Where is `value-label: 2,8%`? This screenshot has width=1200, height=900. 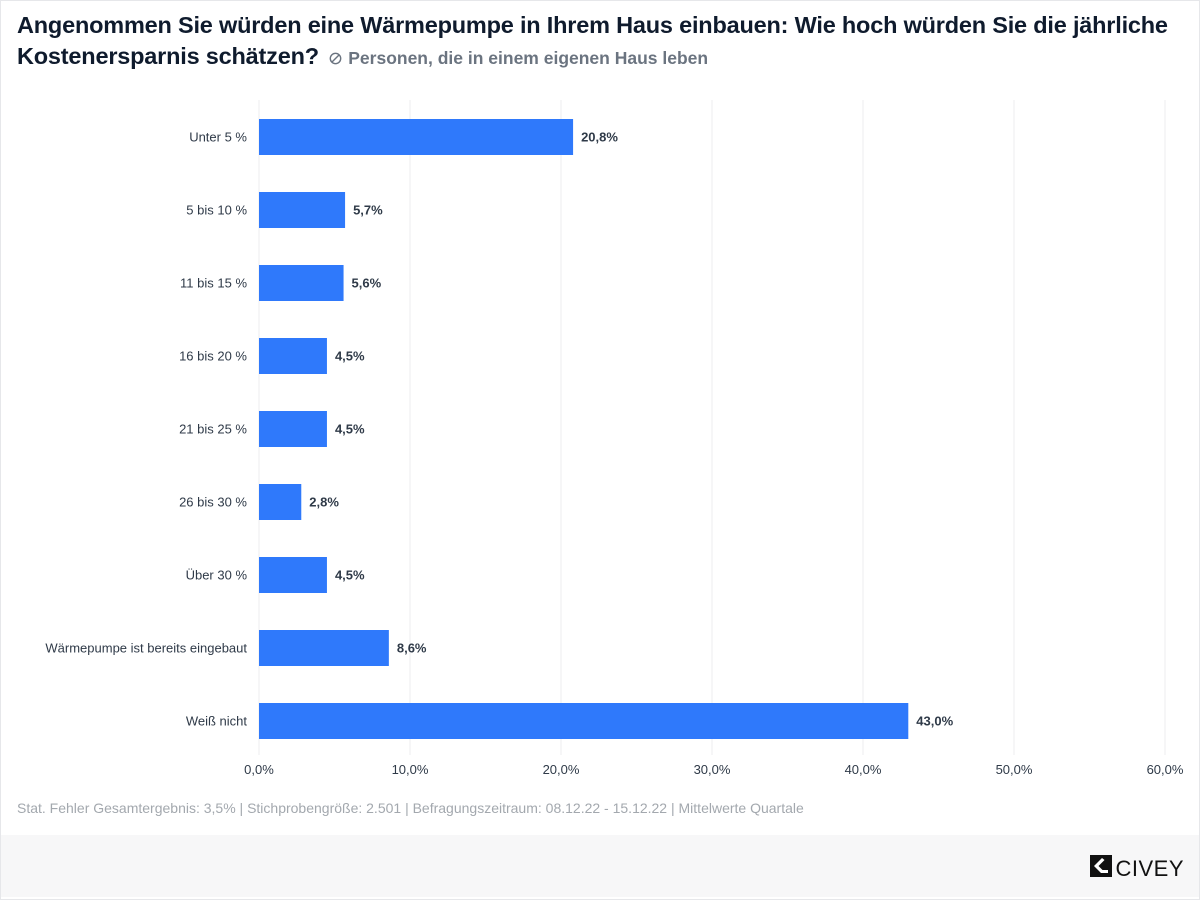 value-label: 2,8% is located at coordinates (324, 502).